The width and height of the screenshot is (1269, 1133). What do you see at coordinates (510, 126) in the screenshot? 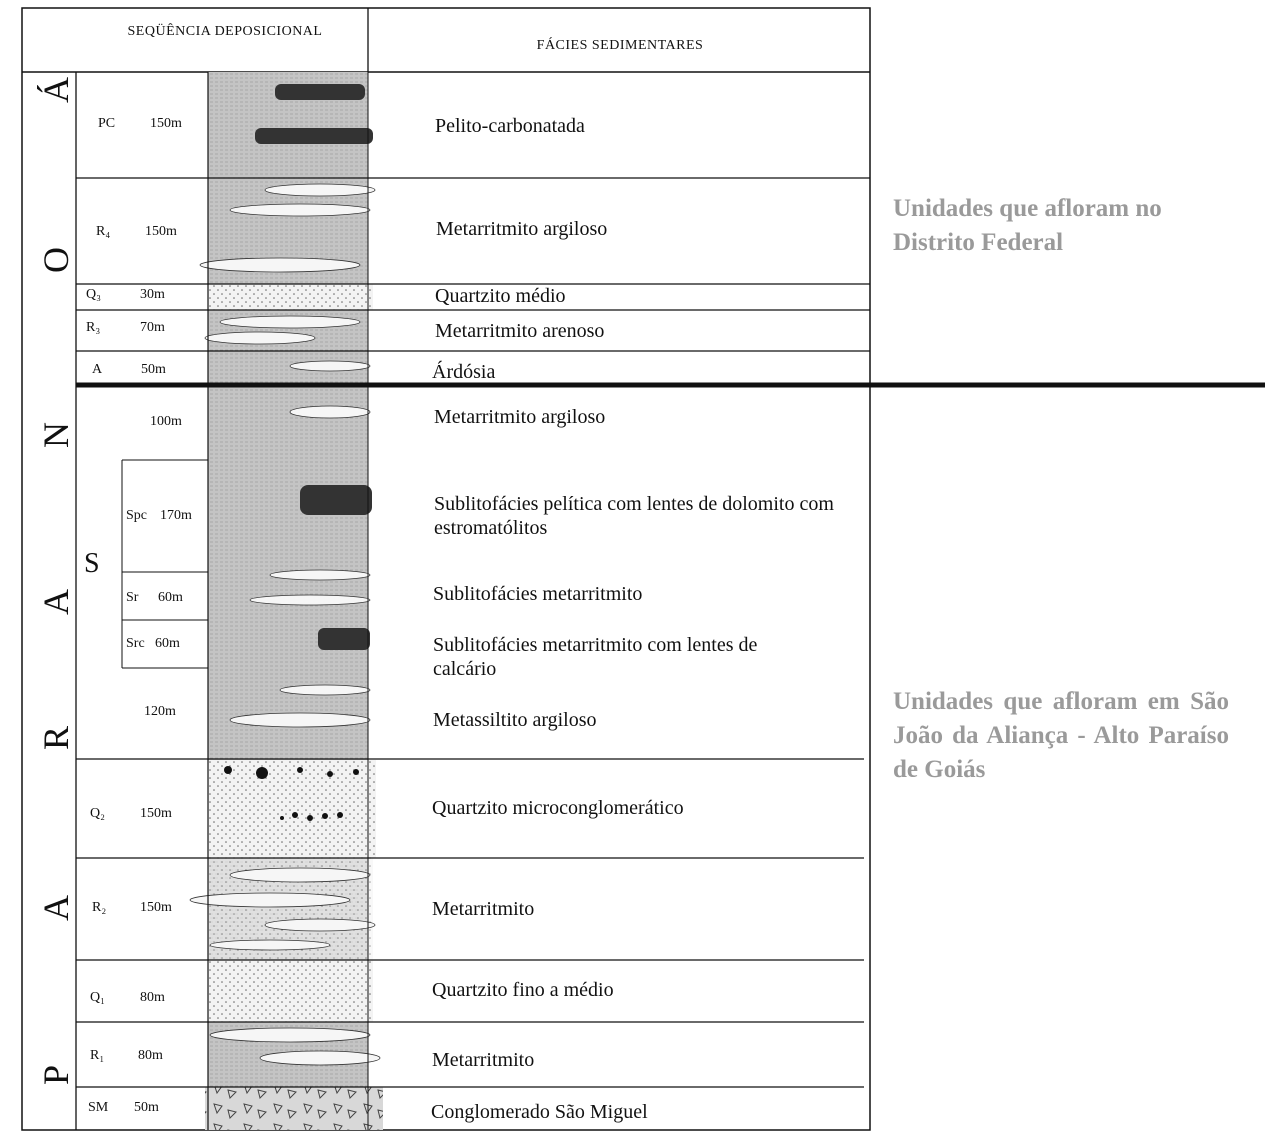
I see `facies-label: Pelito-carbonatada` at bounding box center [510, 126].